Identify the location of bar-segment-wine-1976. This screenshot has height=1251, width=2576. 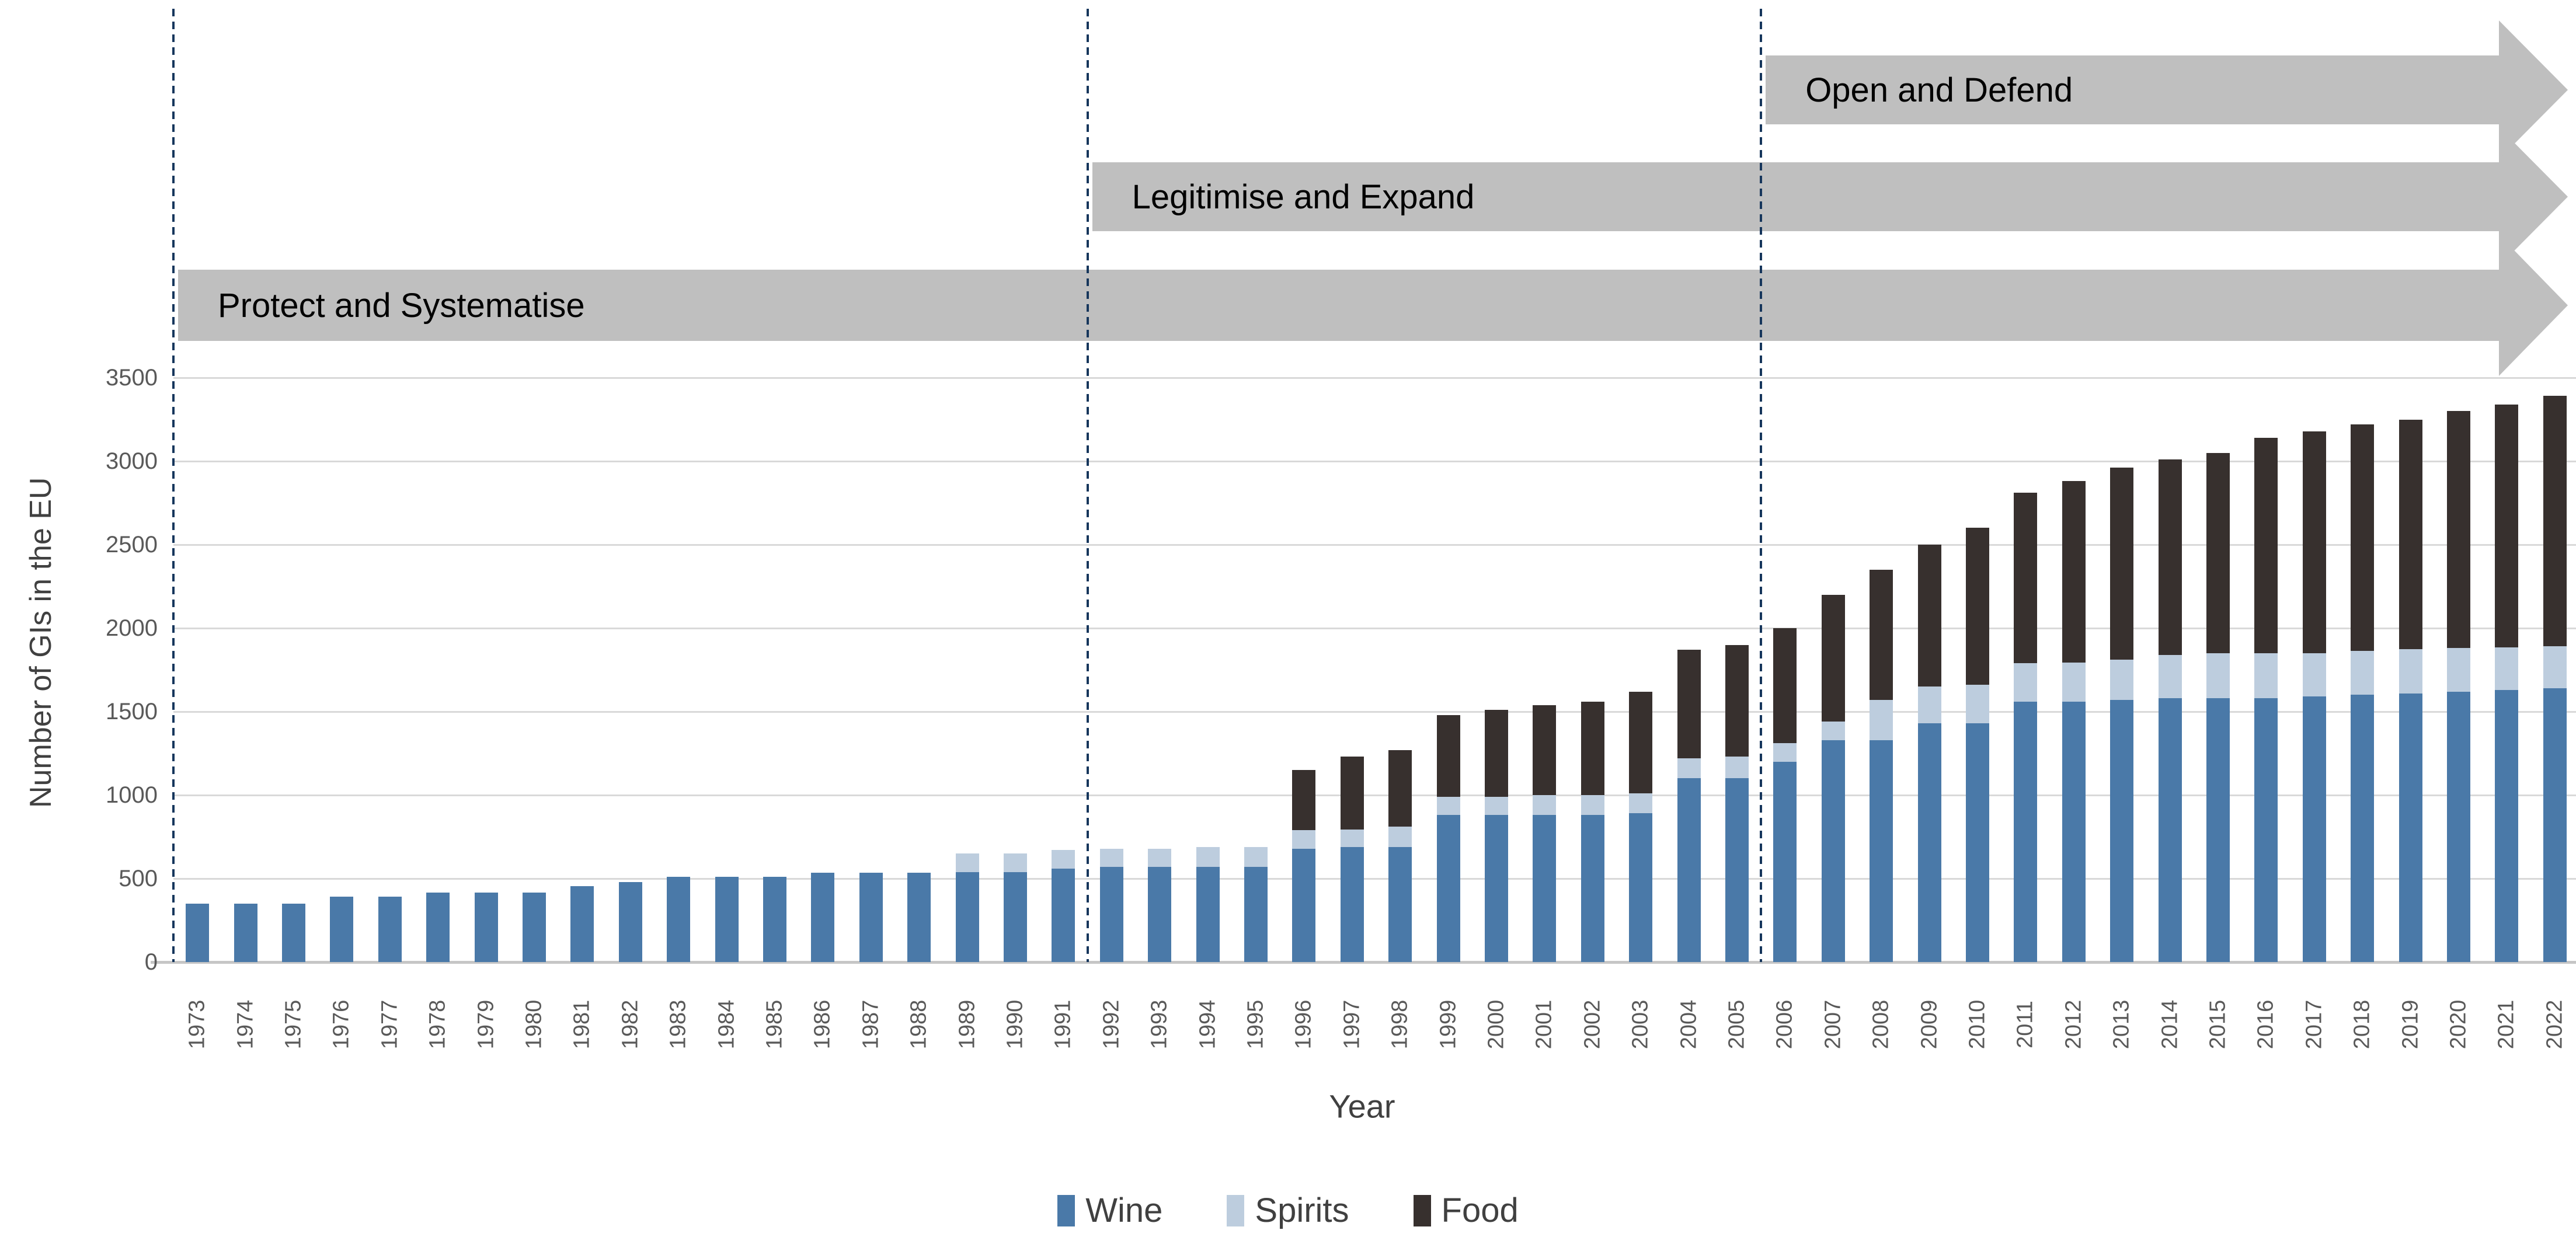
(342, 929).